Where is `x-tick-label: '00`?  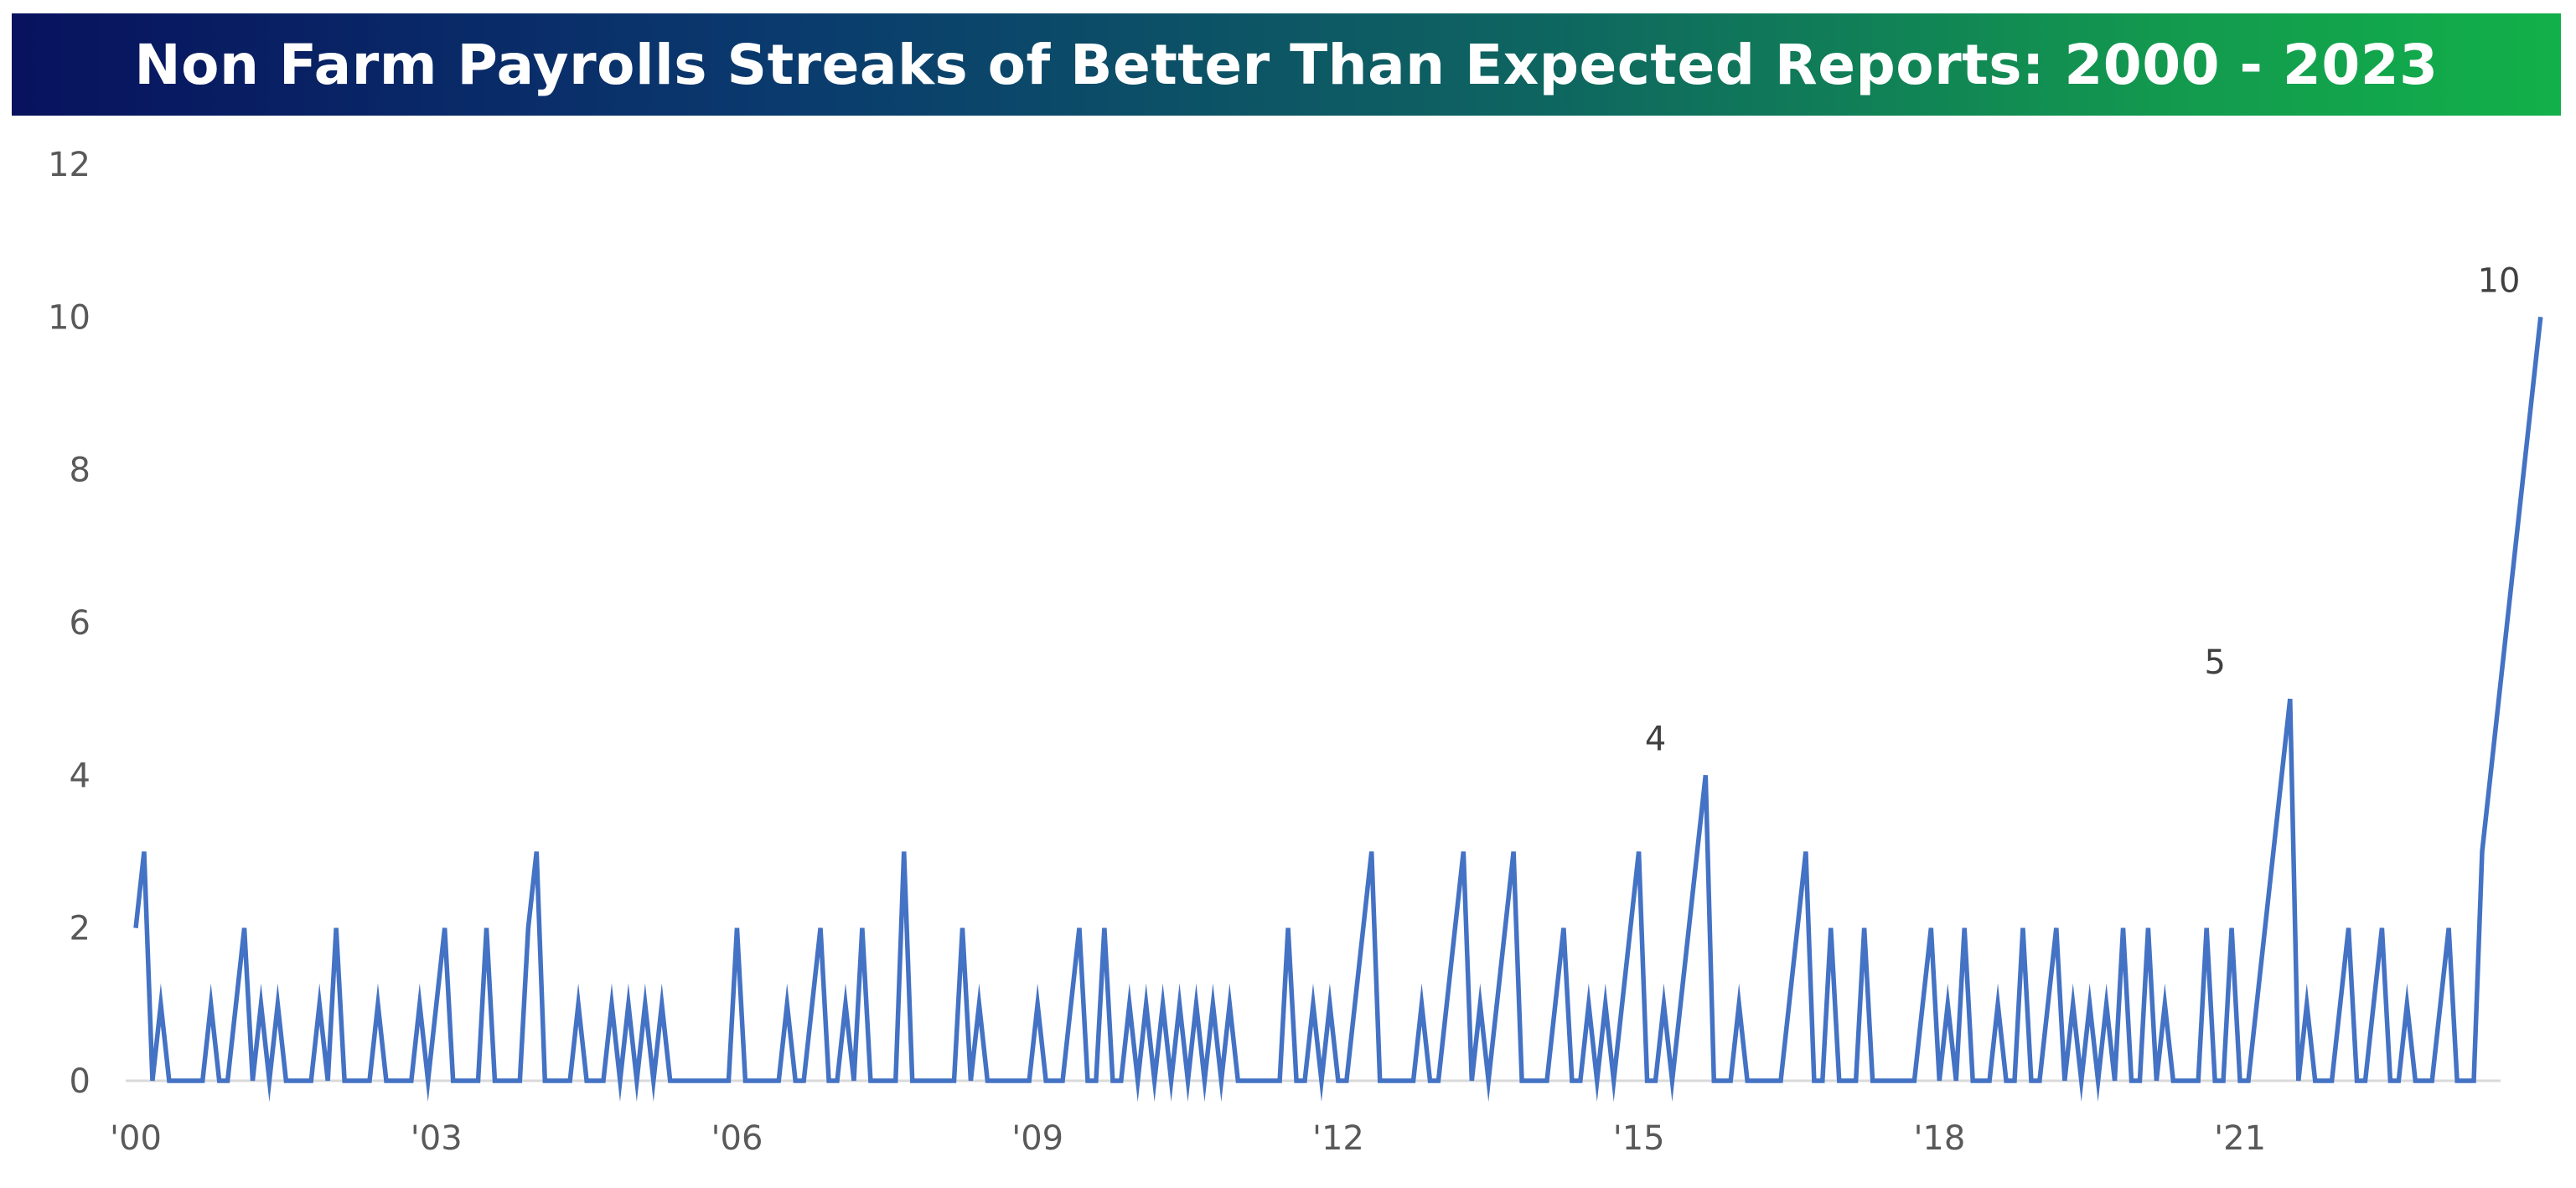
x-tick-label: '00 is located at coordinates (136, 1138).